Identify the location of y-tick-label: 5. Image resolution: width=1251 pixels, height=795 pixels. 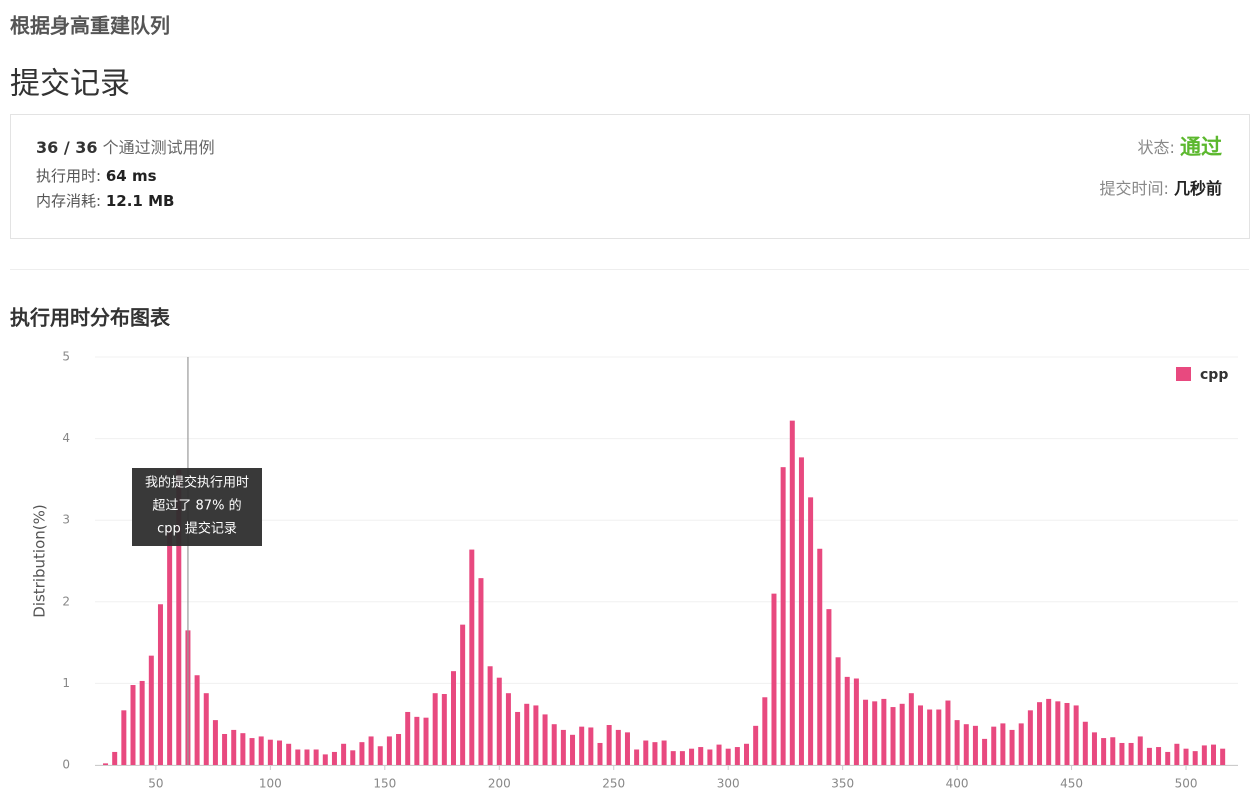
(66, 357).